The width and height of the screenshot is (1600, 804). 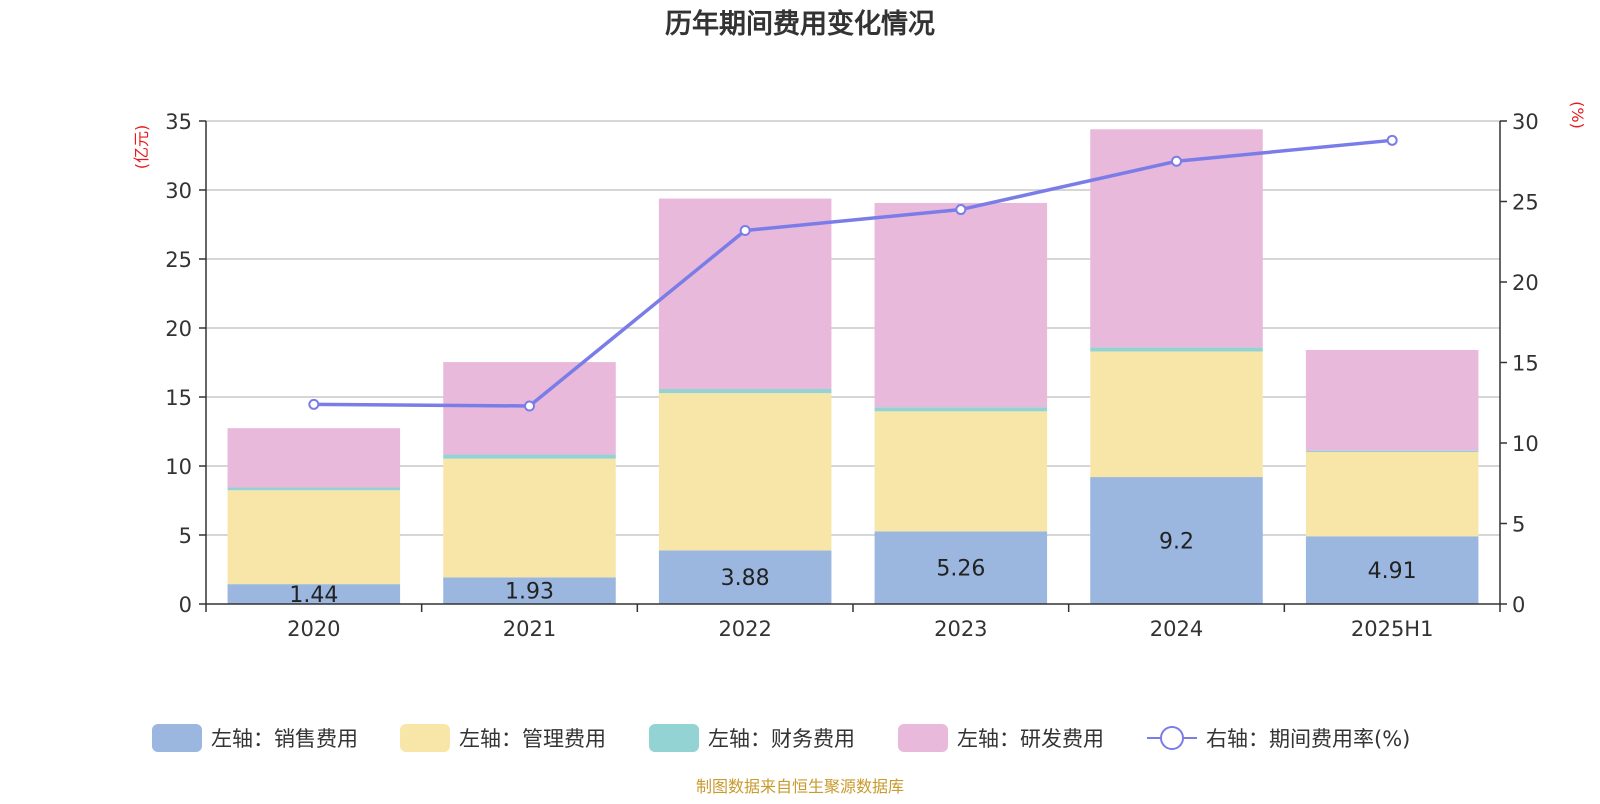 I want to click on left-tick-label: 15, so click(x=178, y=398).